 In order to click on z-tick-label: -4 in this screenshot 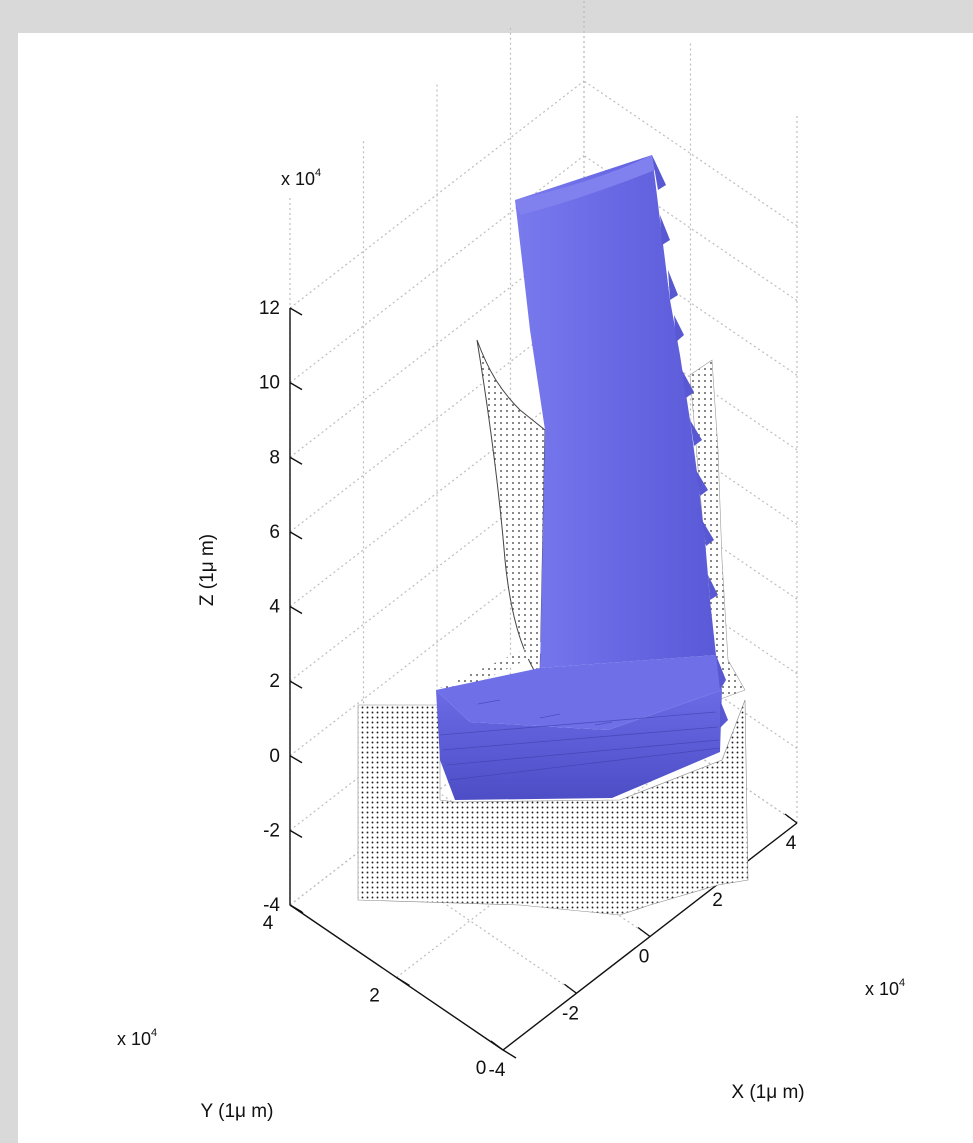, I will do `click(271, 905)`.